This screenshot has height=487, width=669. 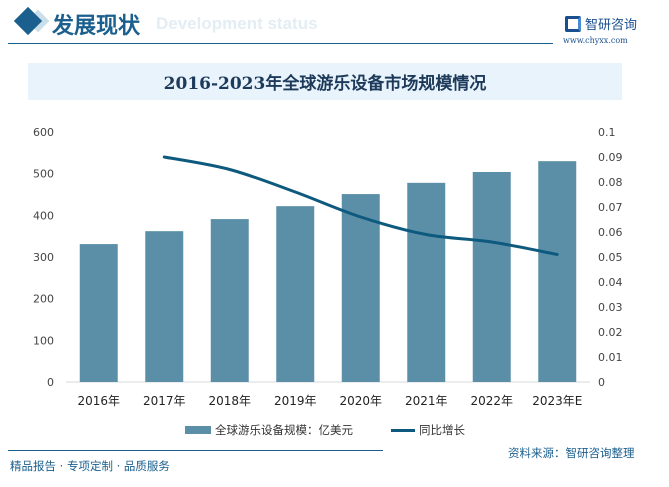 I want to click on x-tick-label: 2019年, so click(x=295, y=401).